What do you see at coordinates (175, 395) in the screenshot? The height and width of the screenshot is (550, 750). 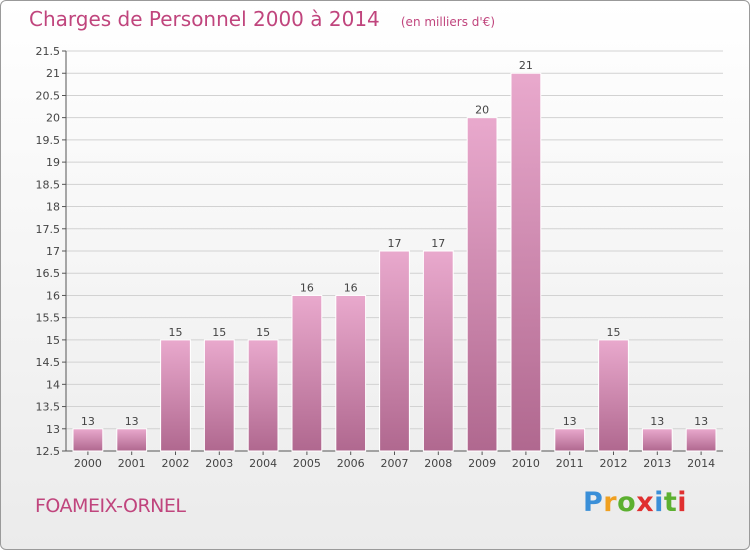 I see `bar-2002` at bounding box center [175, 395].